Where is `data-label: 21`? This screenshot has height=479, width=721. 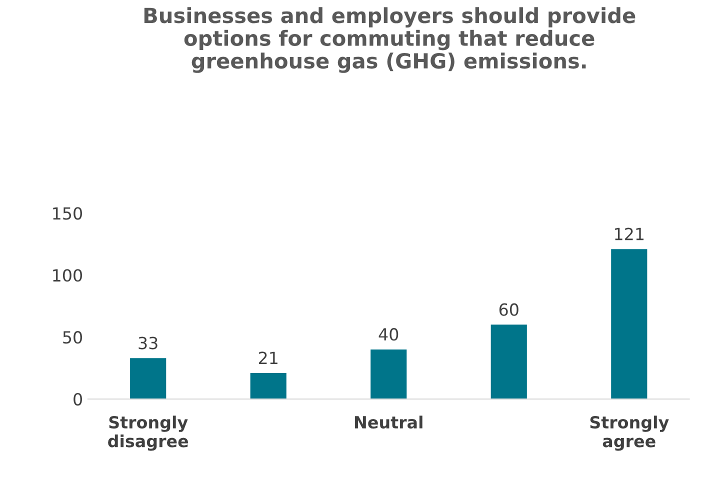 data-label: 21 is located at coordinates (268, 358).